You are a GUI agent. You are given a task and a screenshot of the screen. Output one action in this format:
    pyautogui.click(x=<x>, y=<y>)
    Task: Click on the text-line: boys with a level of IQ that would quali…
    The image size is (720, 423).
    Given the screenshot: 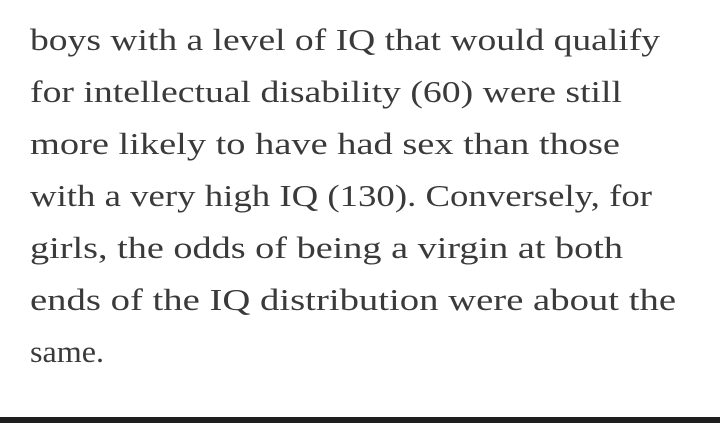 What is the action you would take?
    pyautogui.click(x=345, y=39)
    